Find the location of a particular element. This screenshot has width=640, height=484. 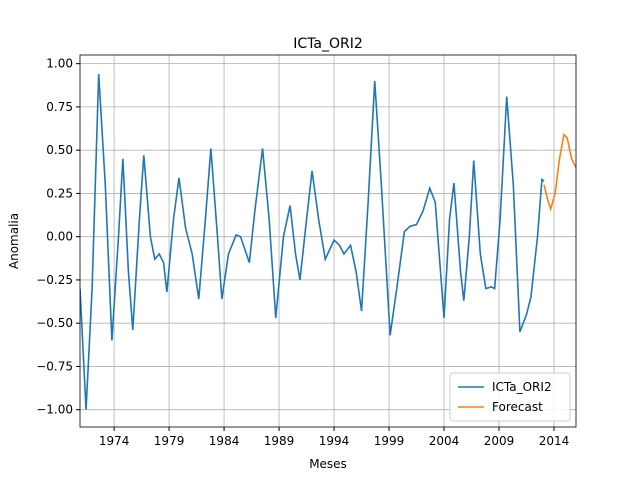

y-tick-label: −0.25 is located at coordinates (54, 280).